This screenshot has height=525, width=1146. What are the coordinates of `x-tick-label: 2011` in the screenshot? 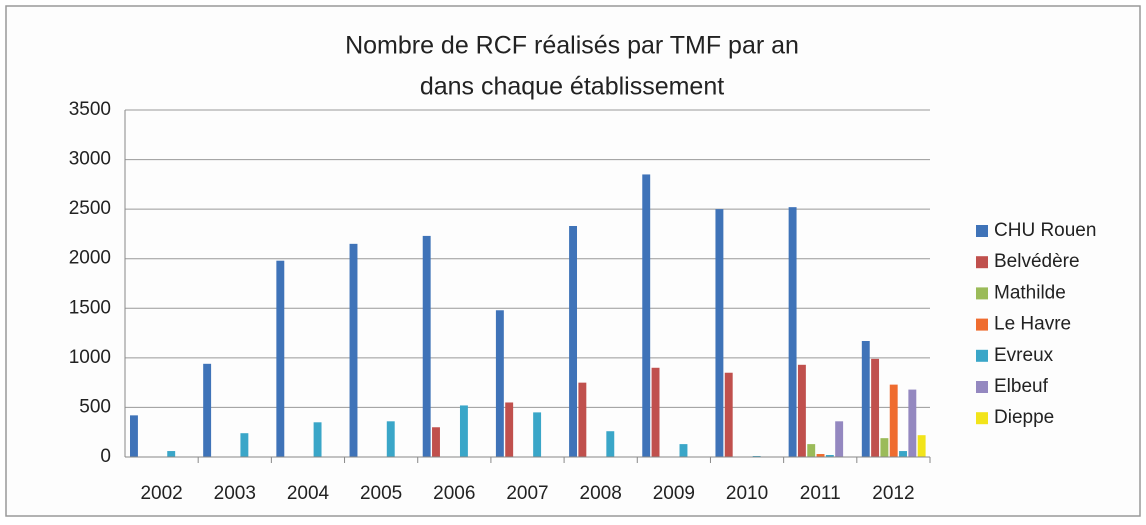 It's located at (820, 493).